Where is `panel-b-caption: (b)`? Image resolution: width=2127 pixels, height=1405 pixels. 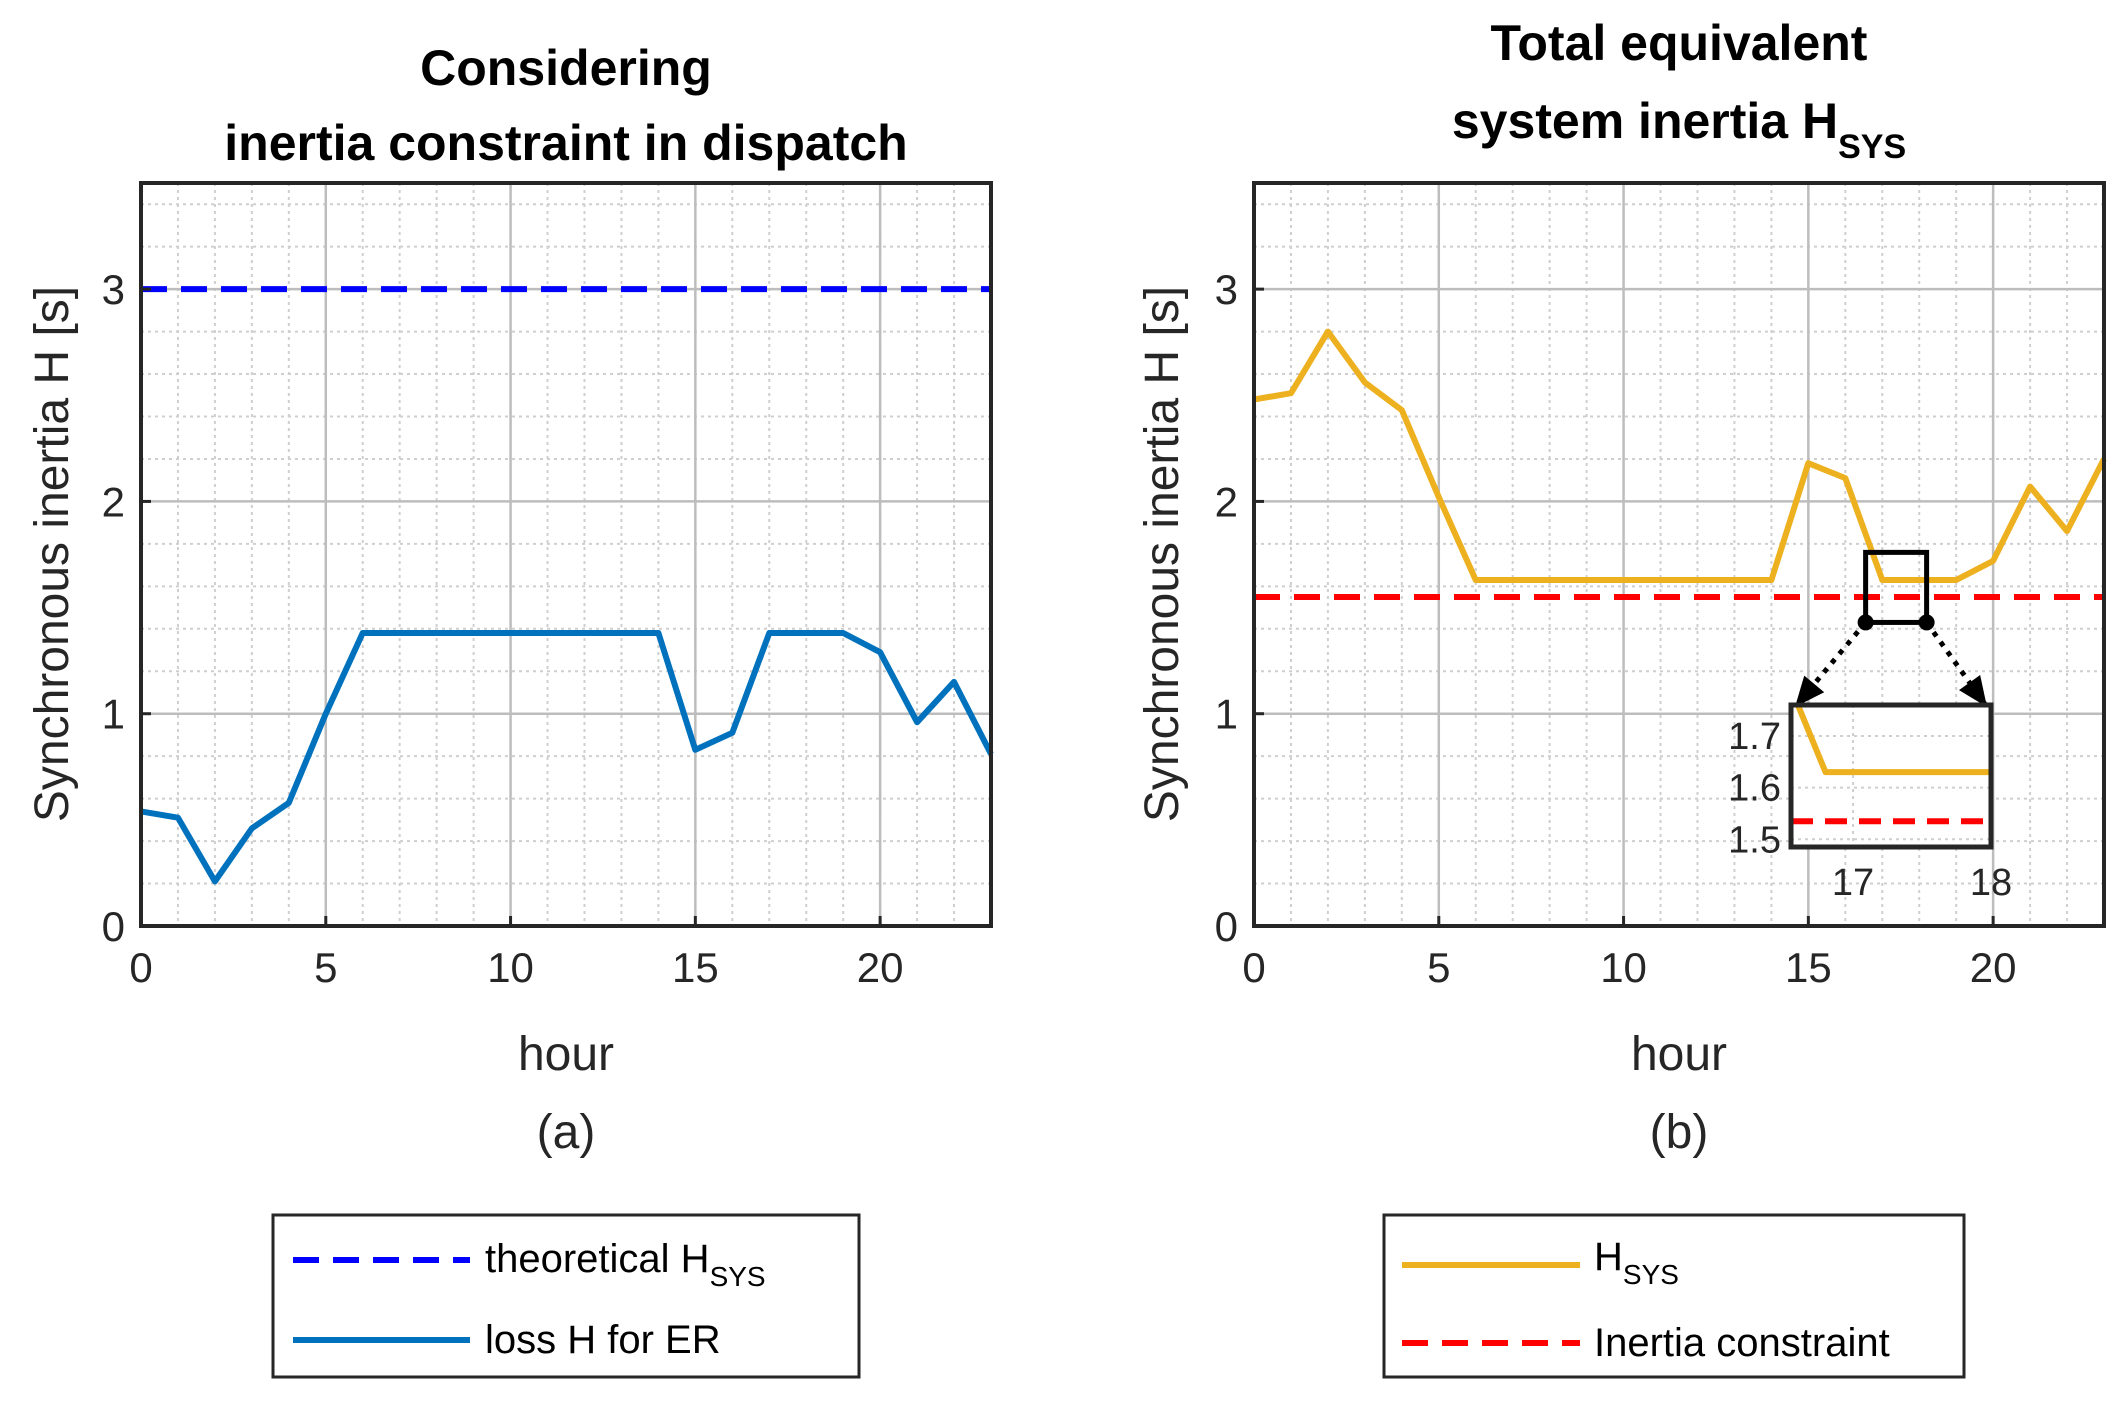 panel-b-caption: (b) is located at coordinates (1679, 1132).